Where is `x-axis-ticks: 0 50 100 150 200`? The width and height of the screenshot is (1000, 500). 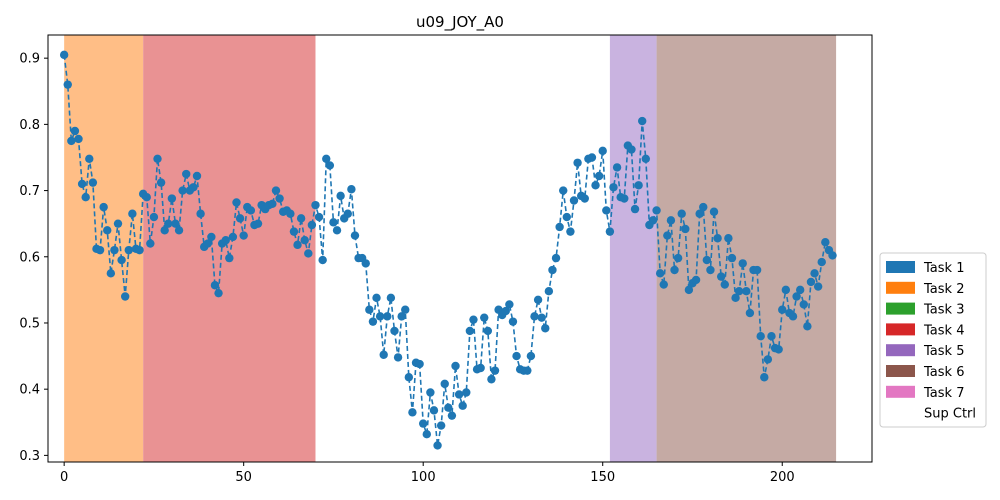 x-axis-ticks: 0 50 100 150 200 is located at coordinates (427, 473).